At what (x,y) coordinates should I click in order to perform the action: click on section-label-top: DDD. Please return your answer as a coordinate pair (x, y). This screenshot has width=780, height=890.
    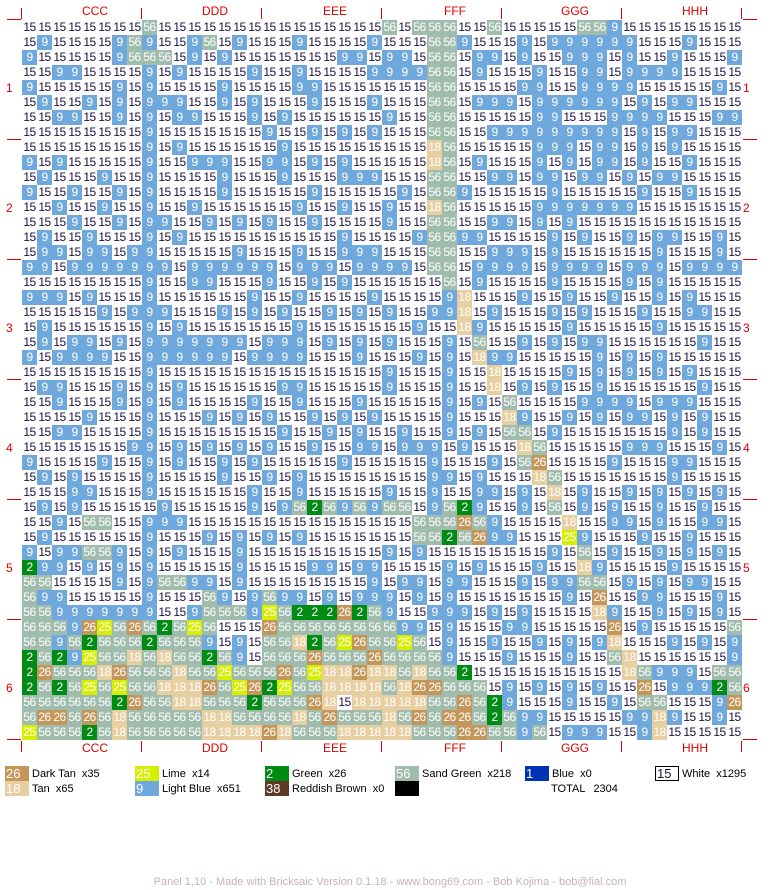
    Looking at the image, I should click on (215, 11).